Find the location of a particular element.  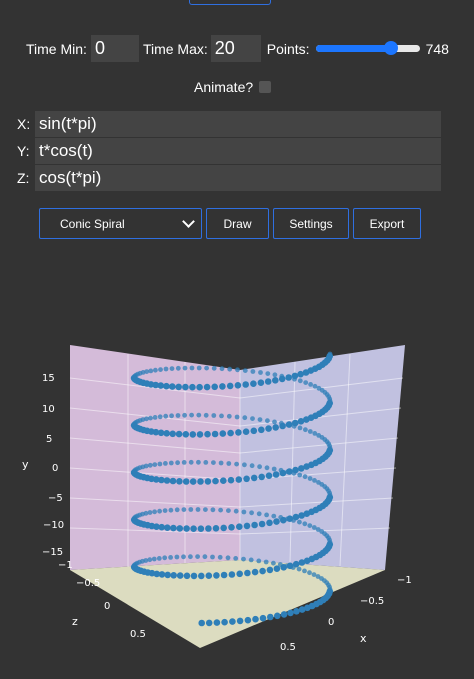

top-button-edge is located at coordinates (230, 2).